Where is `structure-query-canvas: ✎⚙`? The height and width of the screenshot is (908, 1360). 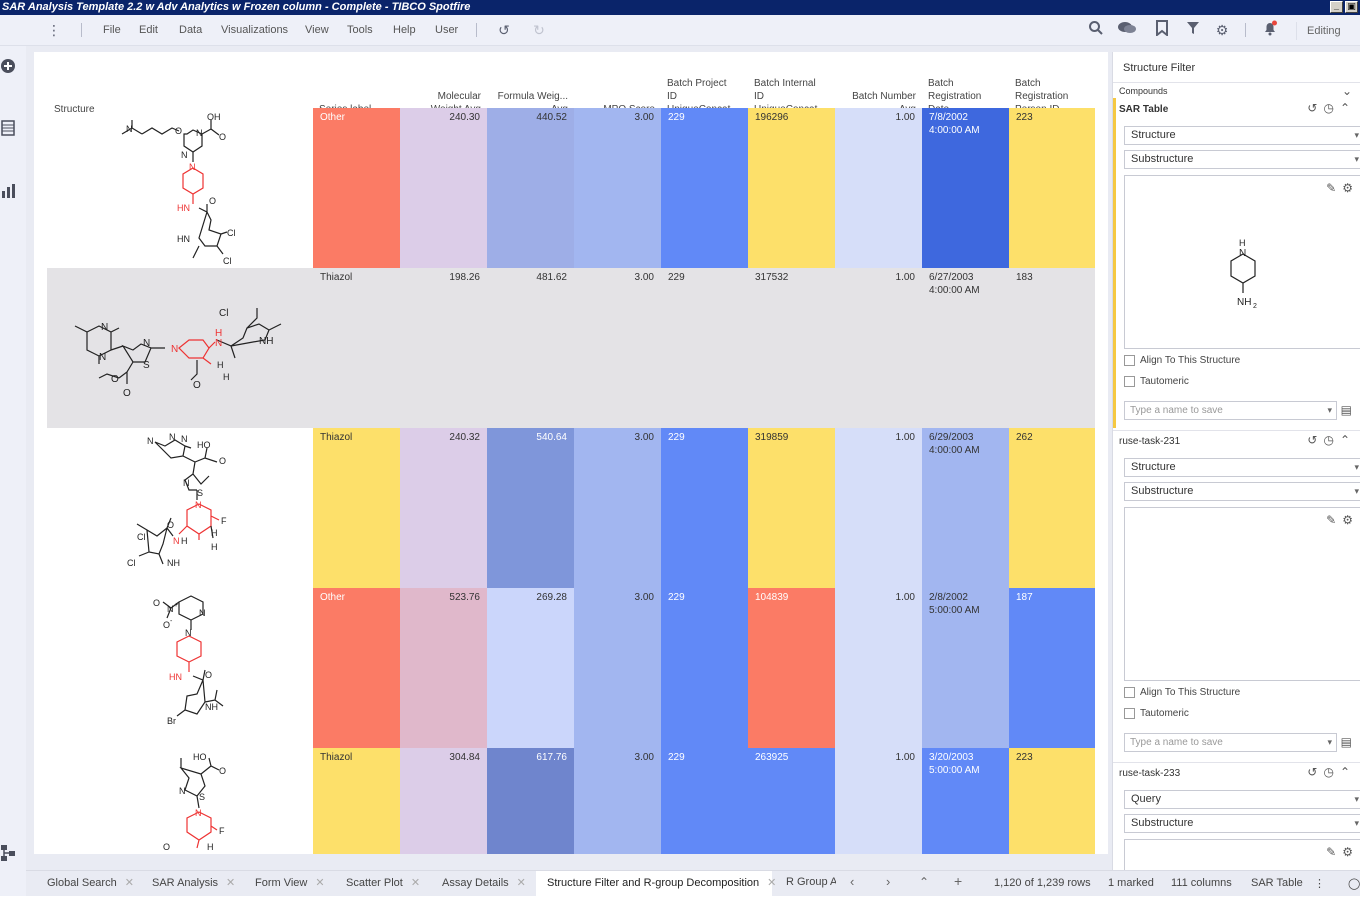 structure-query-canvas: ✎⚙ is located at coordinates (1242, 594).